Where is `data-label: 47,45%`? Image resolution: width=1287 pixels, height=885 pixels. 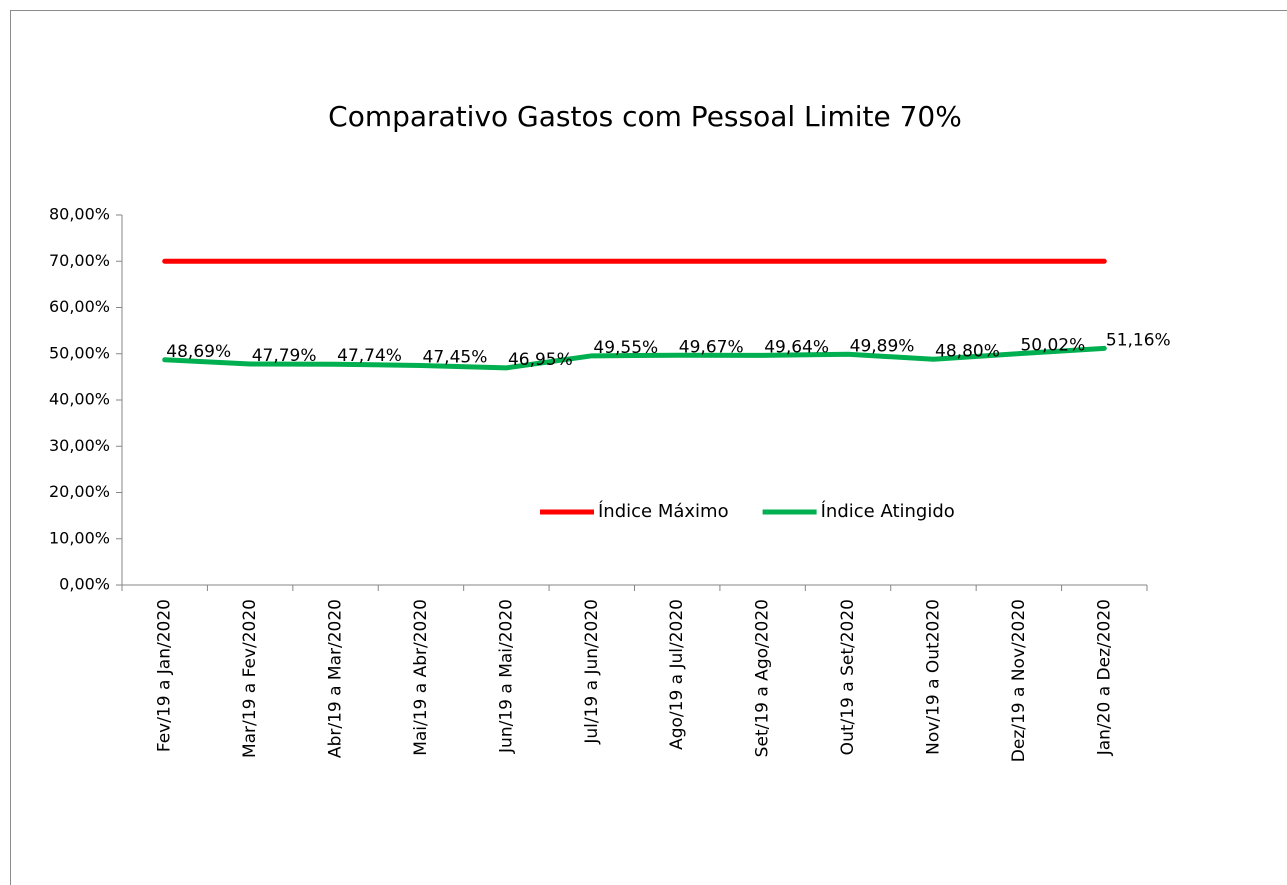 data-label: 47,45% is located at coordinates (455, 358).